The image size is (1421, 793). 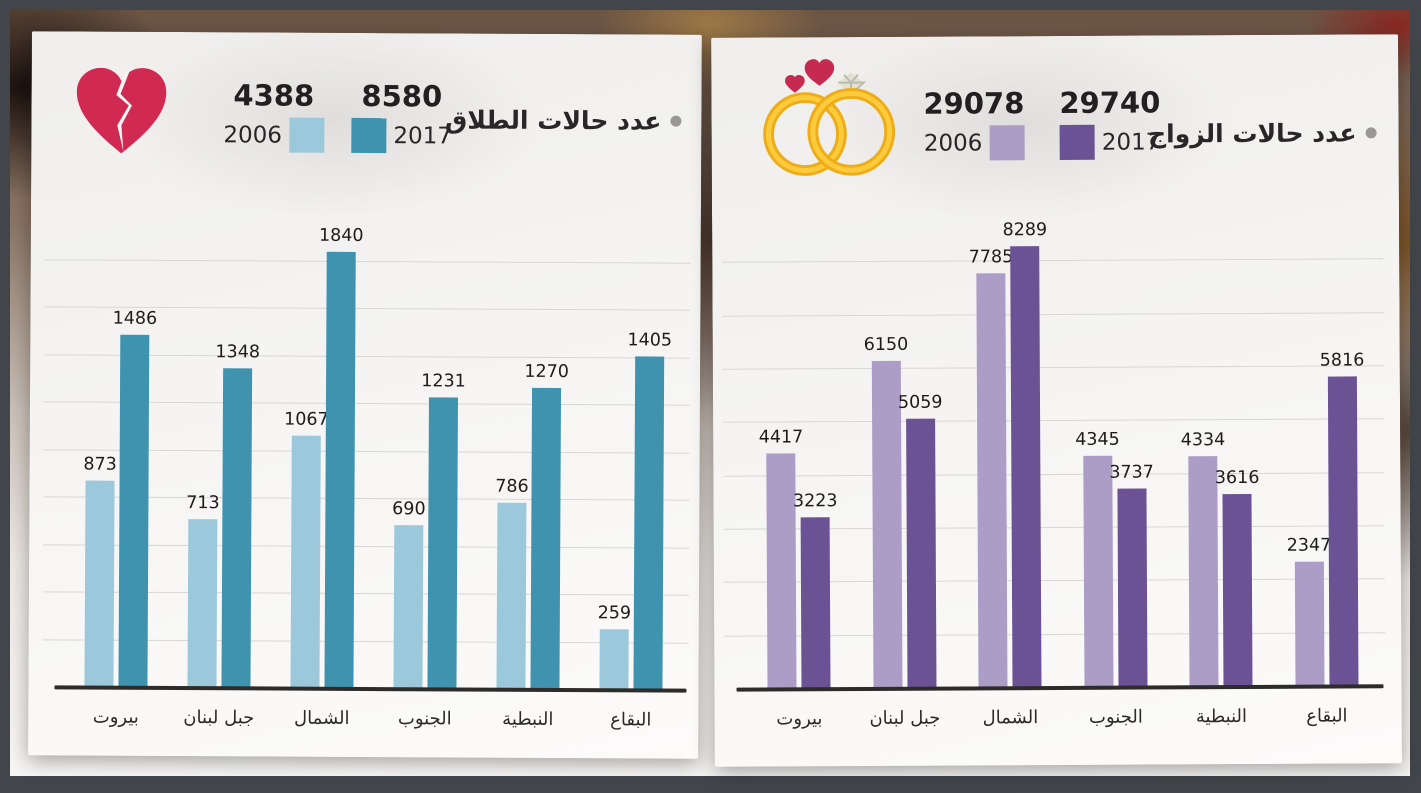 I want to click on bar-group: 4417 3223 بيروت, so click(x=798, y=469).